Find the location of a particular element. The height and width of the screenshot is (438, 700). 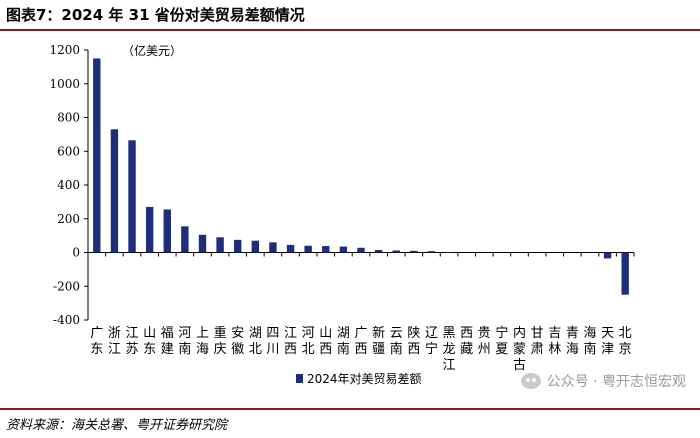

category-label: 安徽 is located at coordinates (237, 341).